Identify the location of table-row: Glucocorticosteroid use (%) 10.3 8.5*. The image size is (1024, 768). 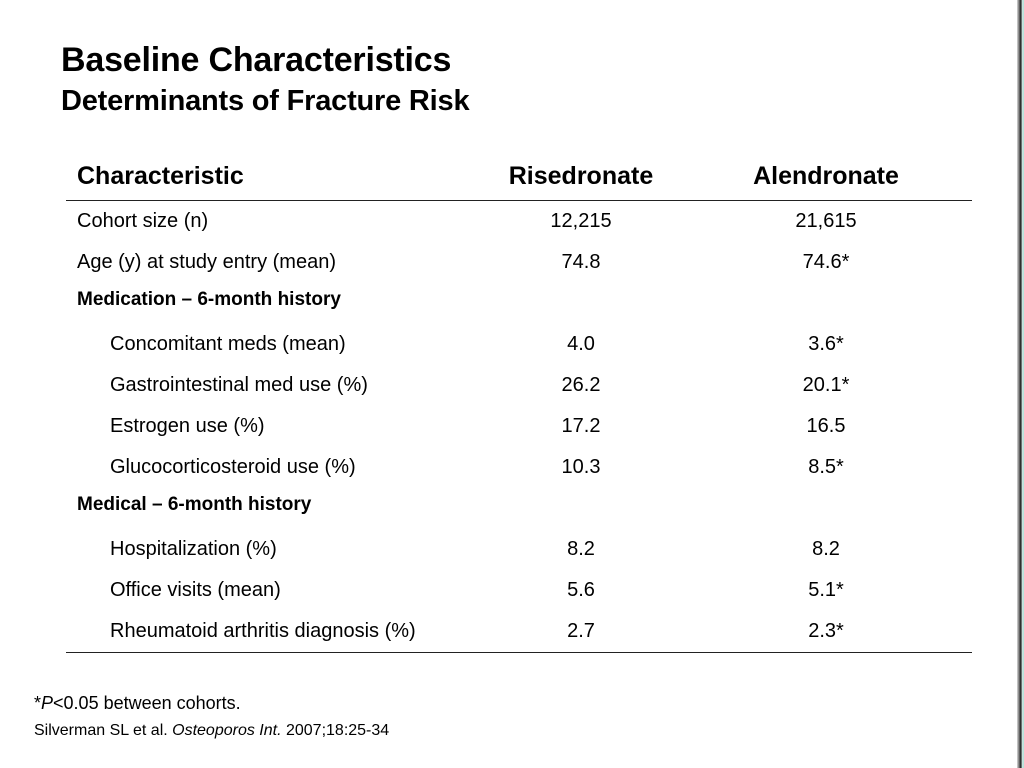
(519, 467).